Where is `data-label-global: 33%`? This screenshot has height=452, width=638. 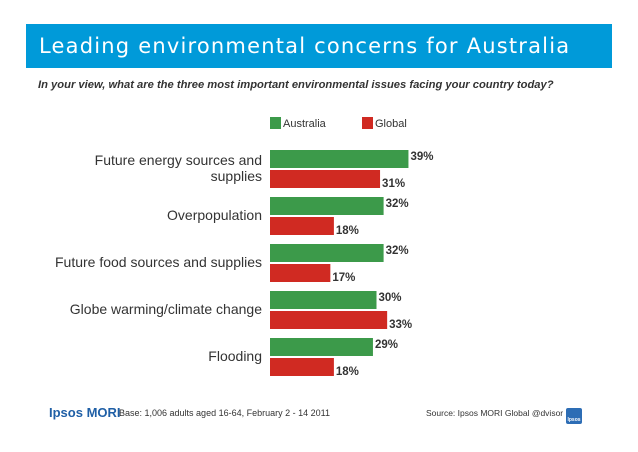 data-label-global: 33% is located at coordinates (400, 325).